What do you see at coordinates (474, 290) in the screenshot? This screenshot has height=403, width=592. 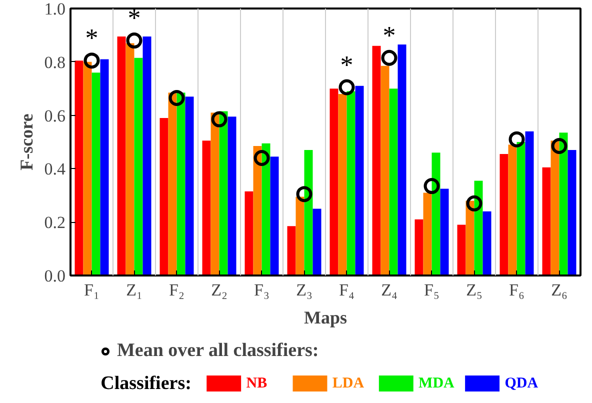 I see `x-tick-label: Z₅` at bounding box center [474, 290].